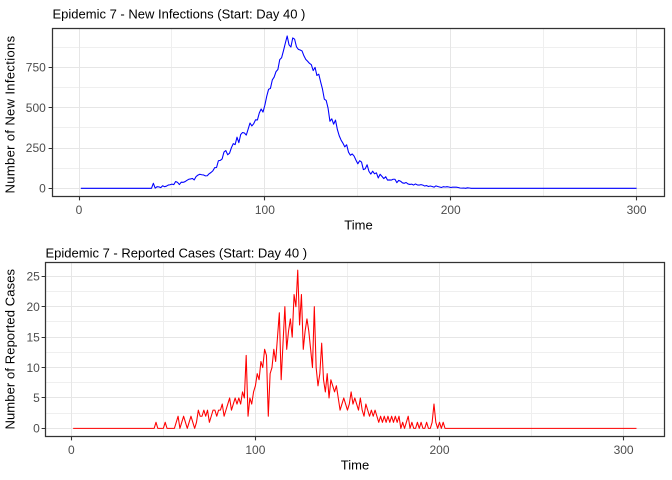  What do you see at coordinates (33, 368) in the screenshot?
I see `svg-text: 10` at bounding box center [33, 368].